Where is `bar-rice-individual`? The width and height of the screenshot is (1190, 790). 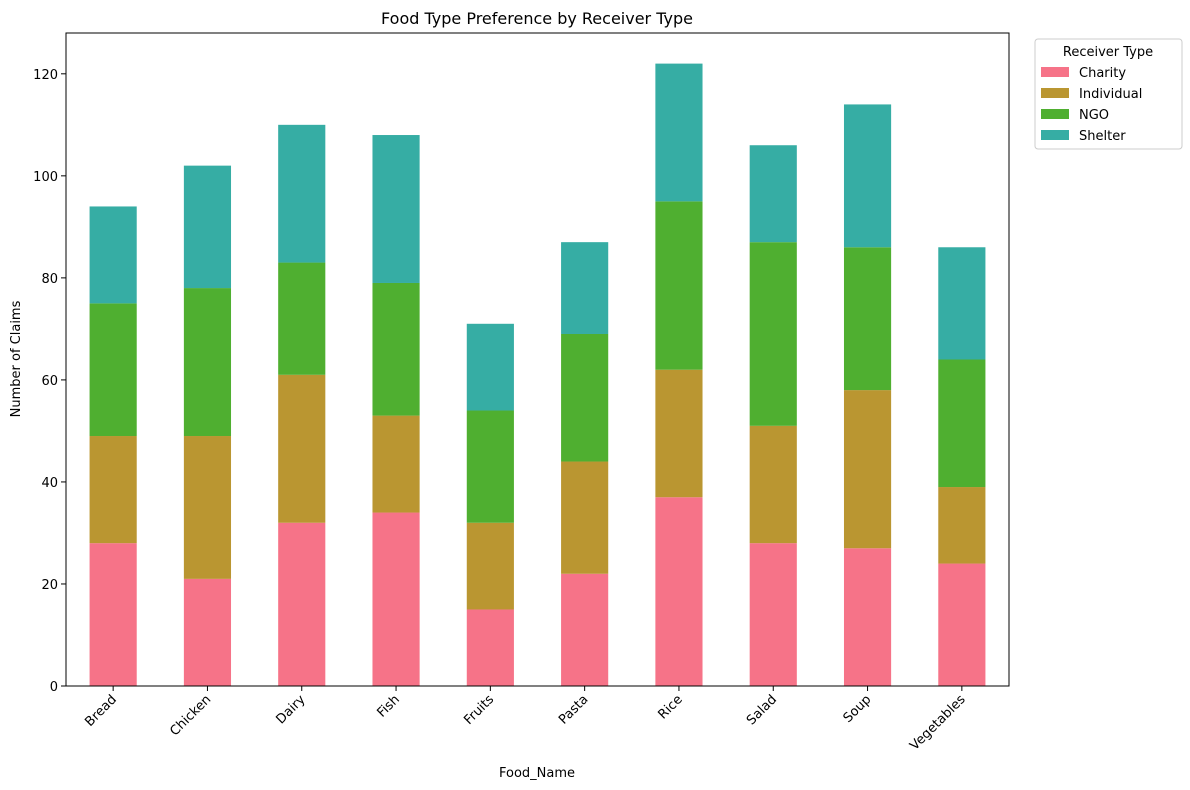
bar-rice-individual is located at coordinates (679, 433).